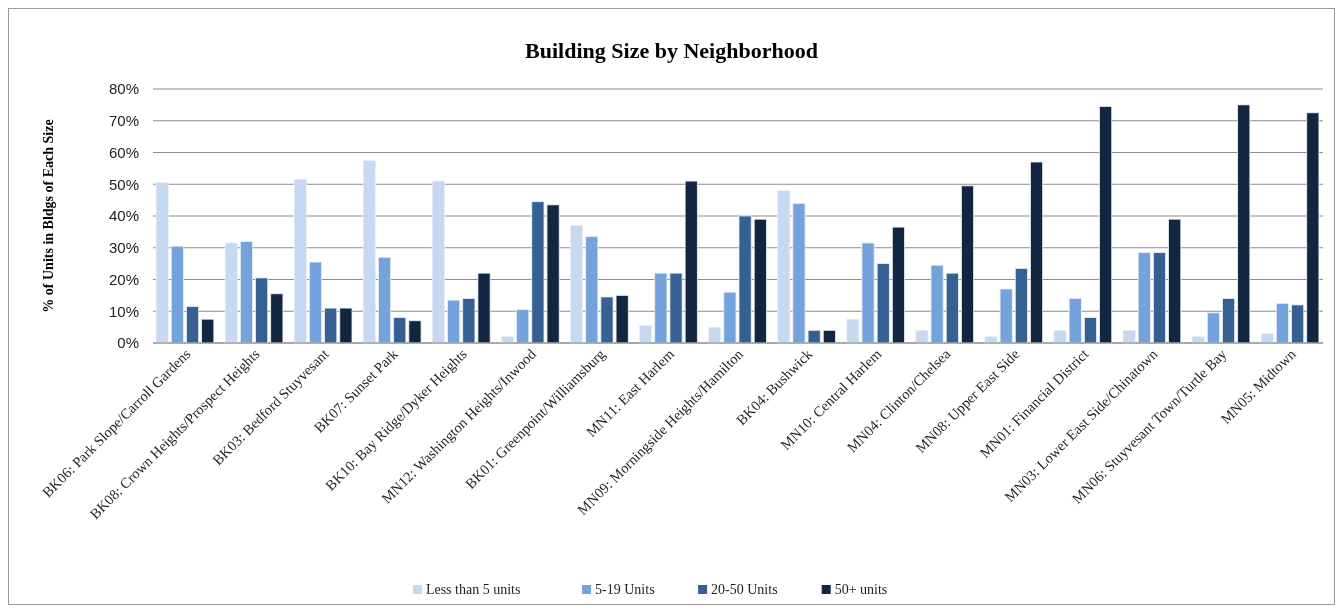  Describe the element at coordinates (123, 184) in the screenshot. I see `y-tick-label: 50%` at that location.